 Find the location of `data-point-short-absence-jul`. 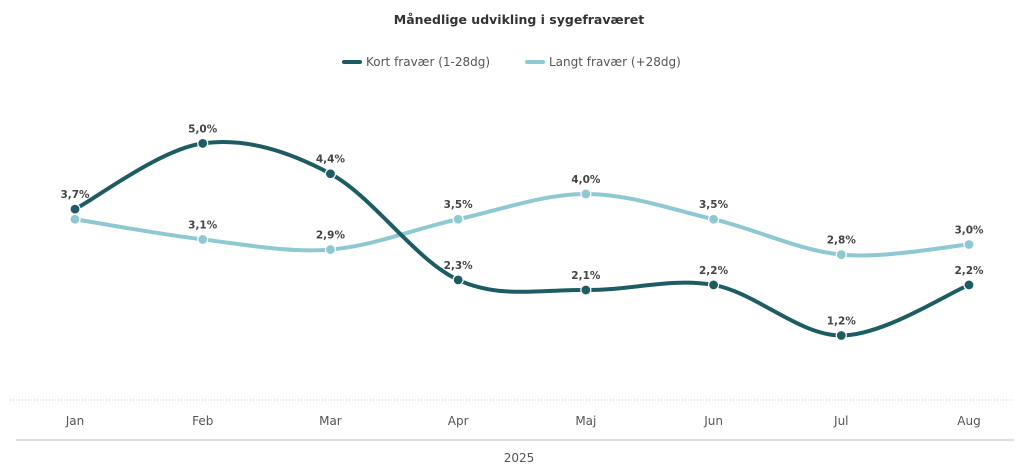

data-point-short-absence-jul is located at coordinates (841, 335).